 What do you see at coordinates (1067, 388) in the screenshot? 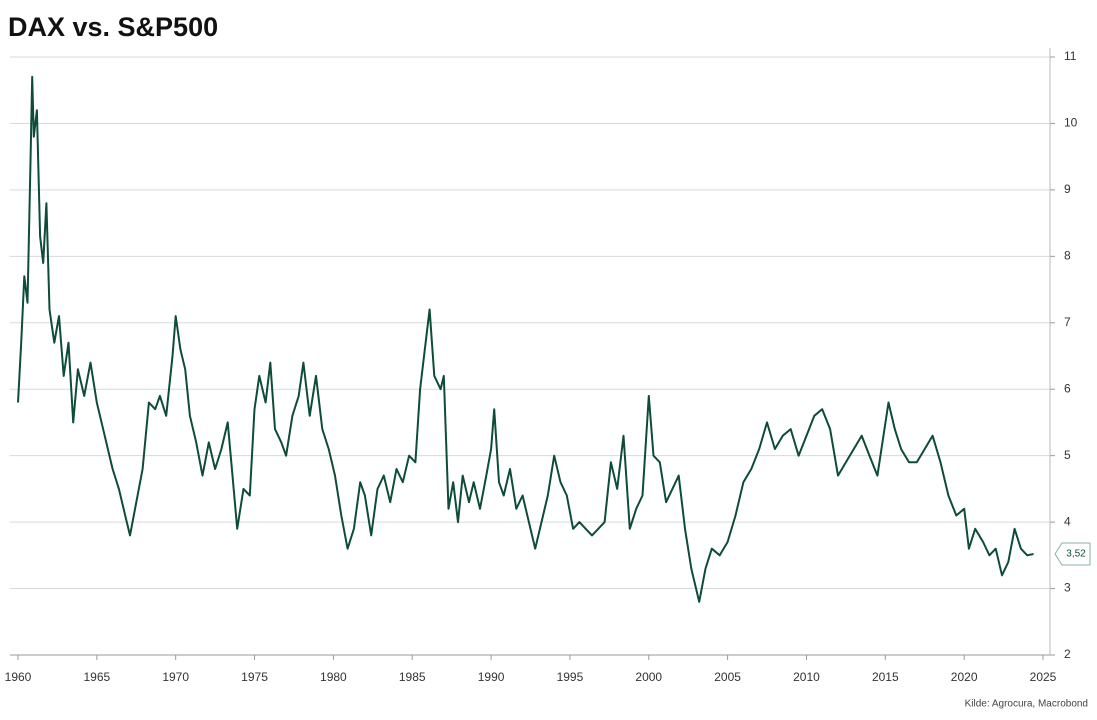
I see `y-tick-label: 6` at bounding box center [1067, 388].